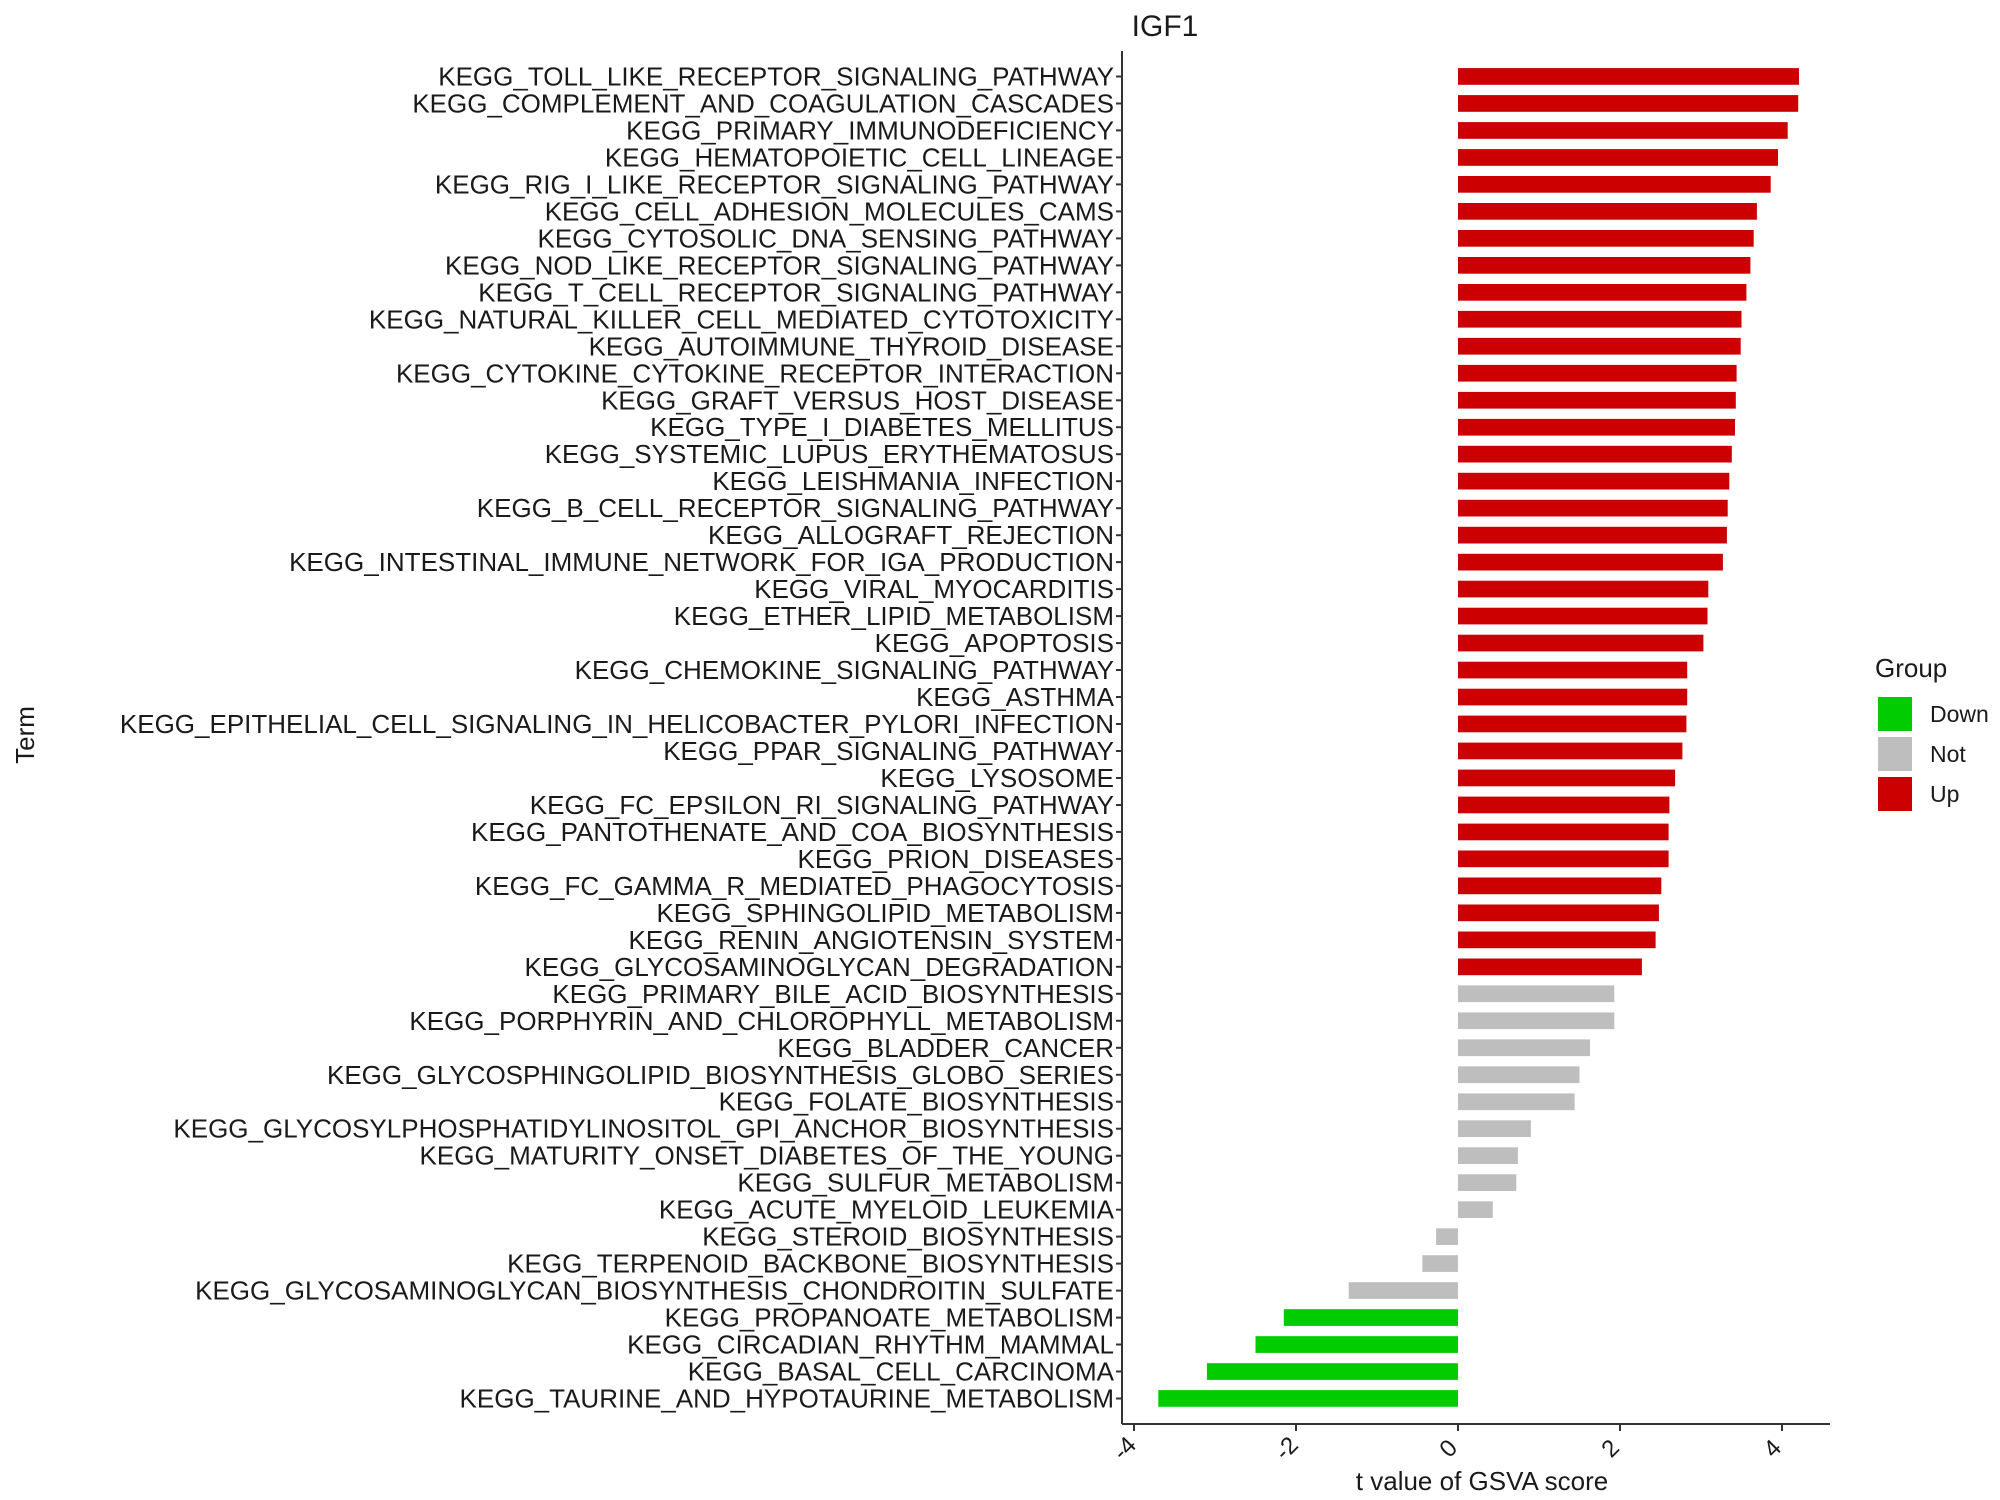 This screenshot has width=2000, height=1500. What do you see at coordinates (913, 481) in the screenshot?
I see `term-label: KEGG_LEISHMANIA_INFECTION` at bounding box center [913, 481].